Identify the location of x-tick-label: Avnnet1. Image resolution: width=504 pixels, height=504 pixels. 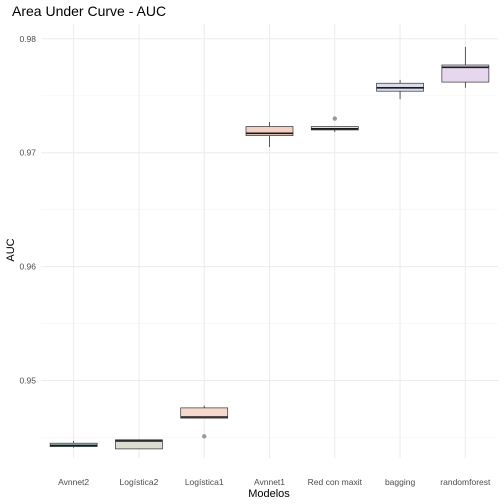
(269, 482).